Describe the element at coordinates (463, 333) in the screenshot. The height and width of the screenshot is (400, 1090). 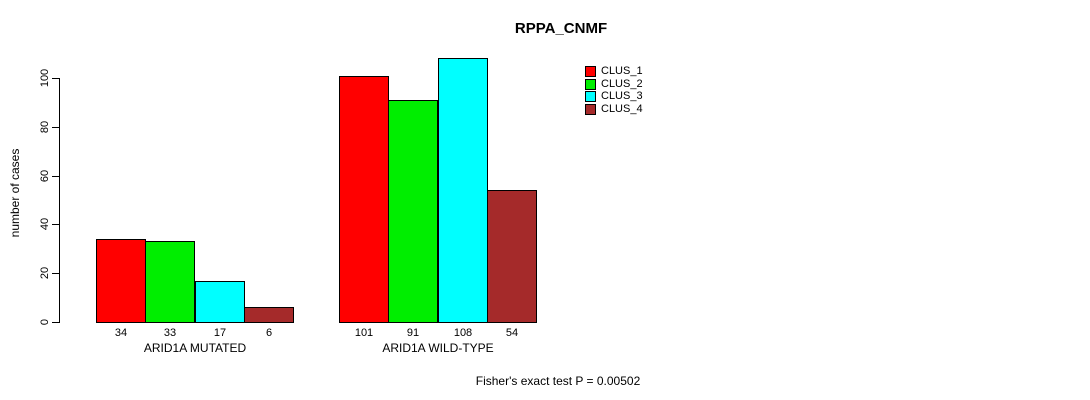
I see `bar-value-label: 108` at that location.